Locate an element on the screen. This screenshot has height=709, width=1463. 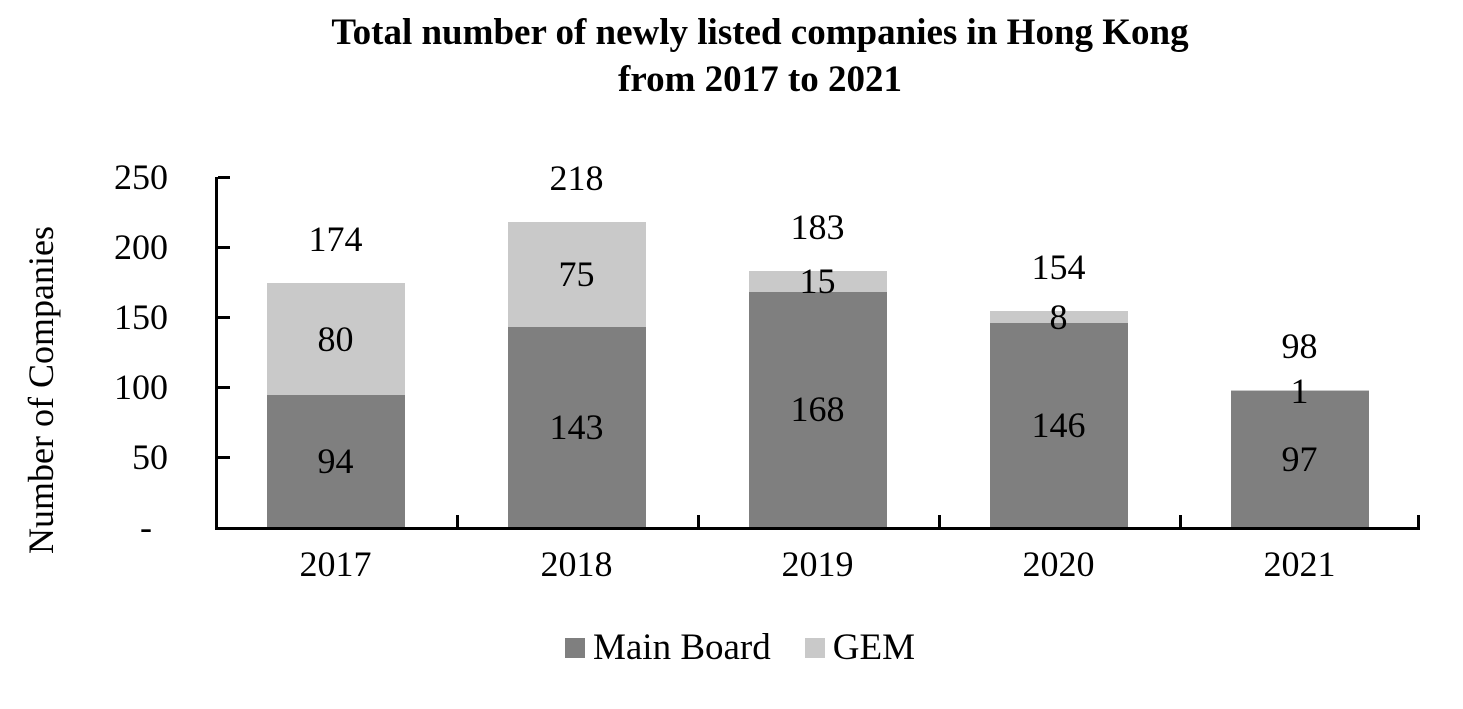
x-axis-tick-labels: 2017 2018 2019 2020 2021 is located at coordinates (817, 564).